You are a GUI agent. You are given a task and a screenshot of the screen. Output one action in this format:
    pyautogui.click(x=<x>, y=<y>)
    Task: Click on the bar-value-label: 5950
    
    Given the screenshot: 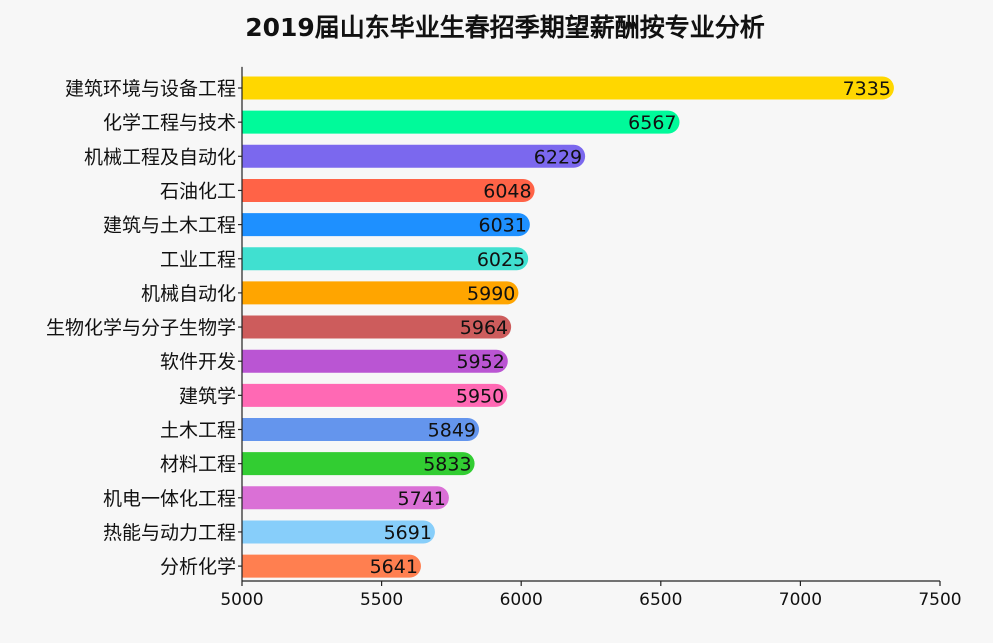 What is the action you would take?
    pyautogui.click(x=480, y=396)
    